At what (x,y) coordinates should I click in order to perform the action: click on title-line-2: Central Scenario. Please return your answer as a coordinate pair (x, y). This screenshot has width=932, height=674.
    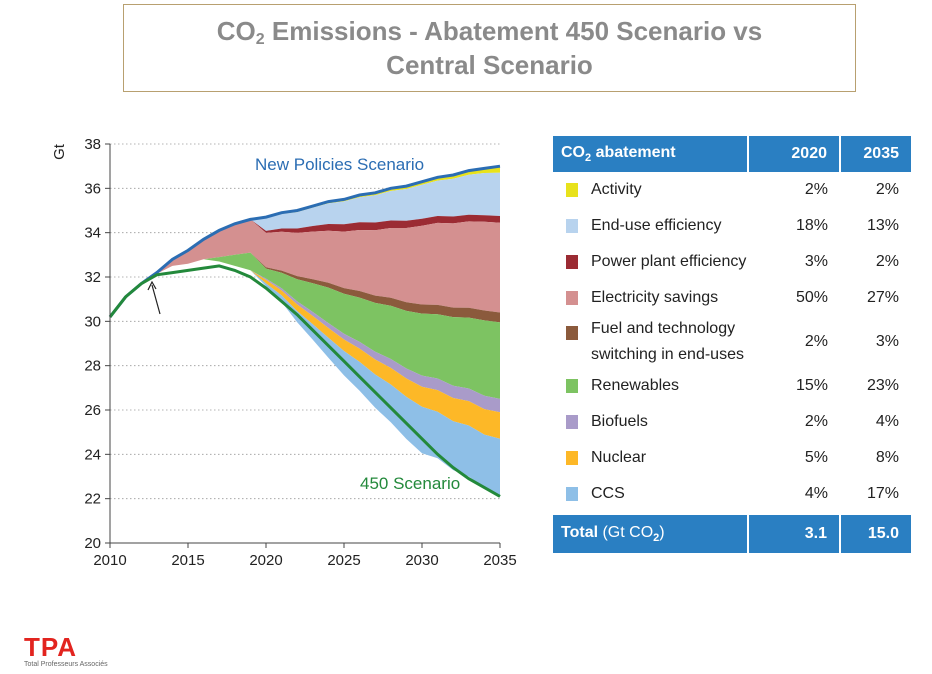
    Looking at the image, I should click on (489, 65).